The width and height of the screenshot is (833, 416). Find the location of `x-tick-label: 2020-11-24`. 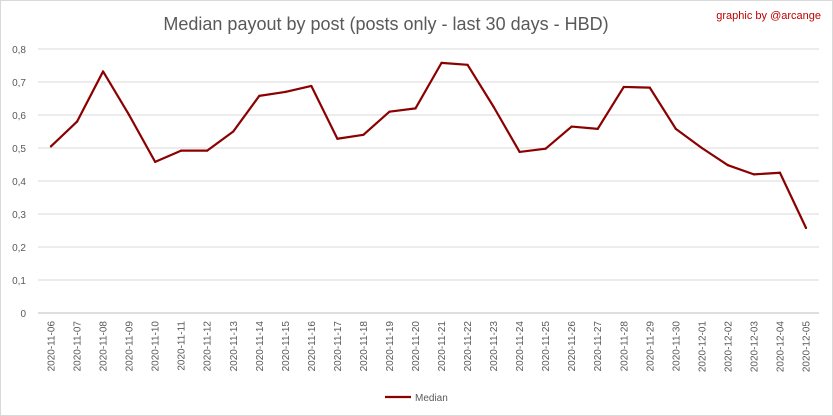

x-tick-label: 2020-11-24 is located at coordinates (520, 346).